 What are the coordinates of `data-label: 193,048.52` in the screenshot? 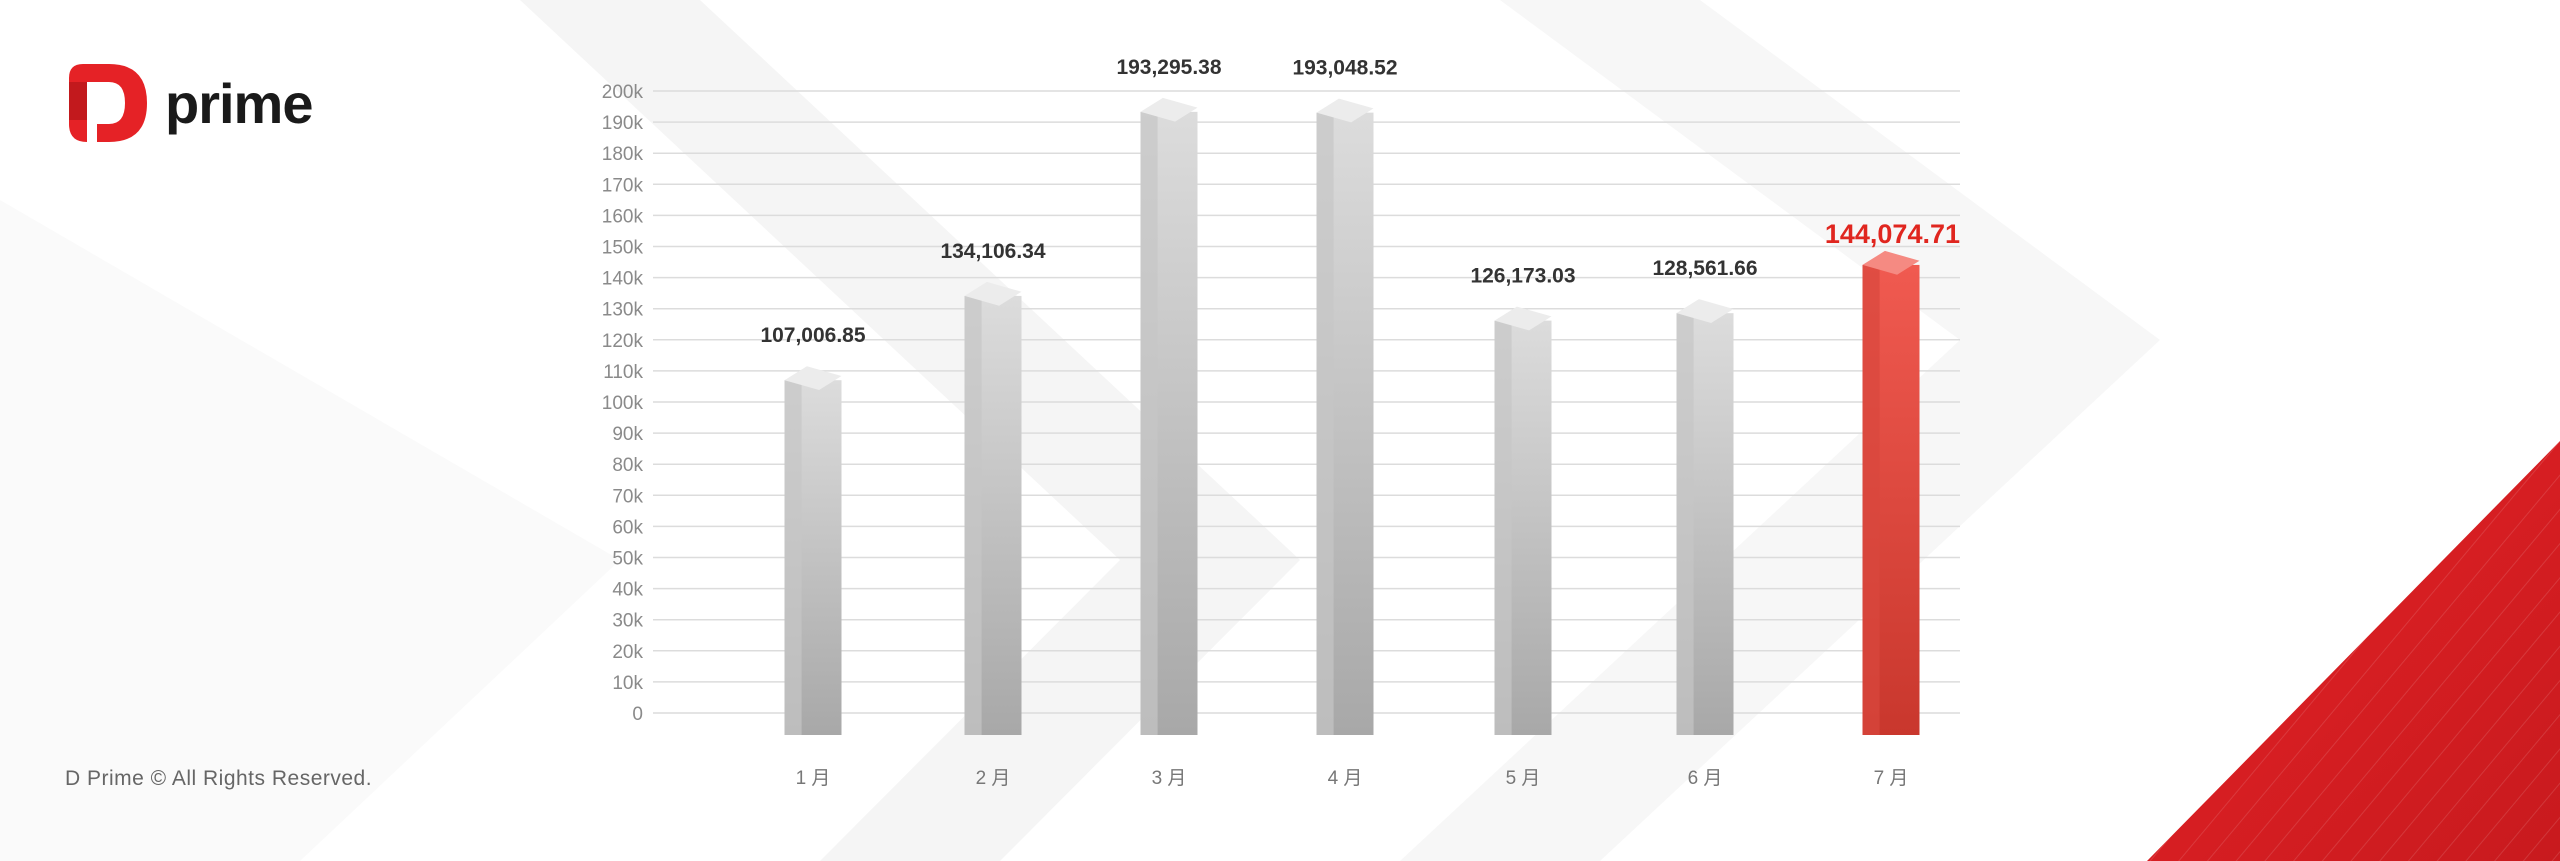 It's located at (1344, 68).